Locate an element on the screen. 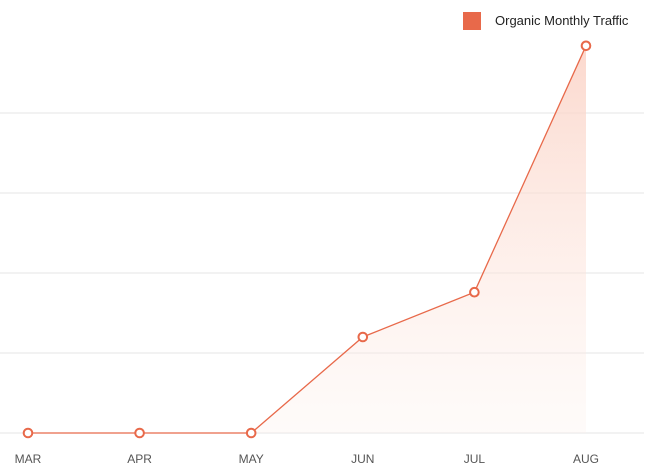  x-tick-label-mar: MAR is located at coordinates (28, 459).